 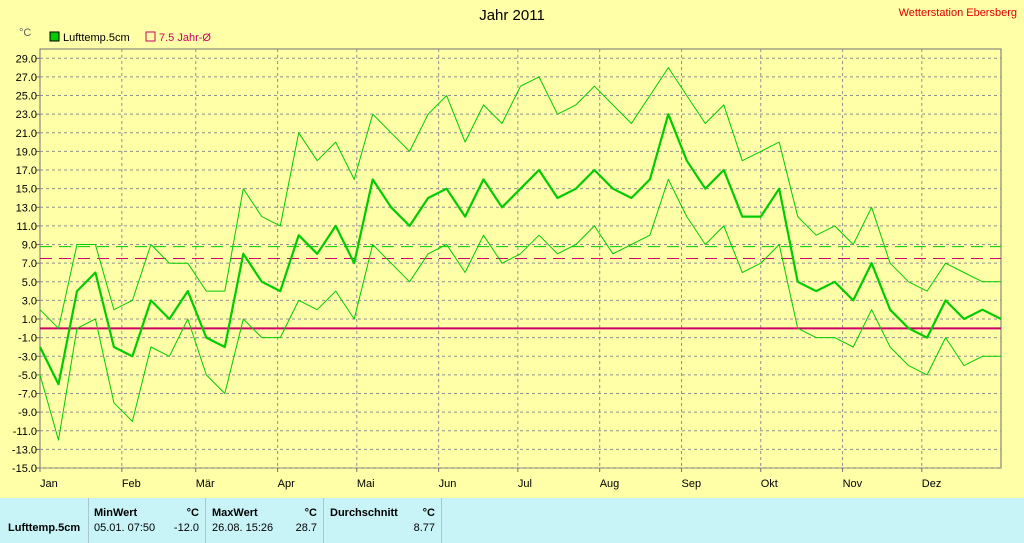 What do you see at coordinates (27, 339) in the screenshot?
I see `y-tick-label: -1.0` at bounding box center [27, 339].